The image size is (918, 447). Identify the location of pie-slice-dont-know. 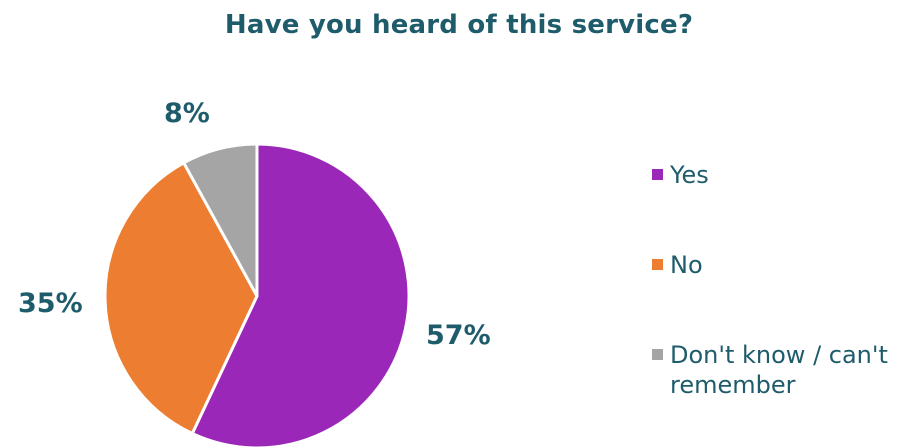
(220, 220).